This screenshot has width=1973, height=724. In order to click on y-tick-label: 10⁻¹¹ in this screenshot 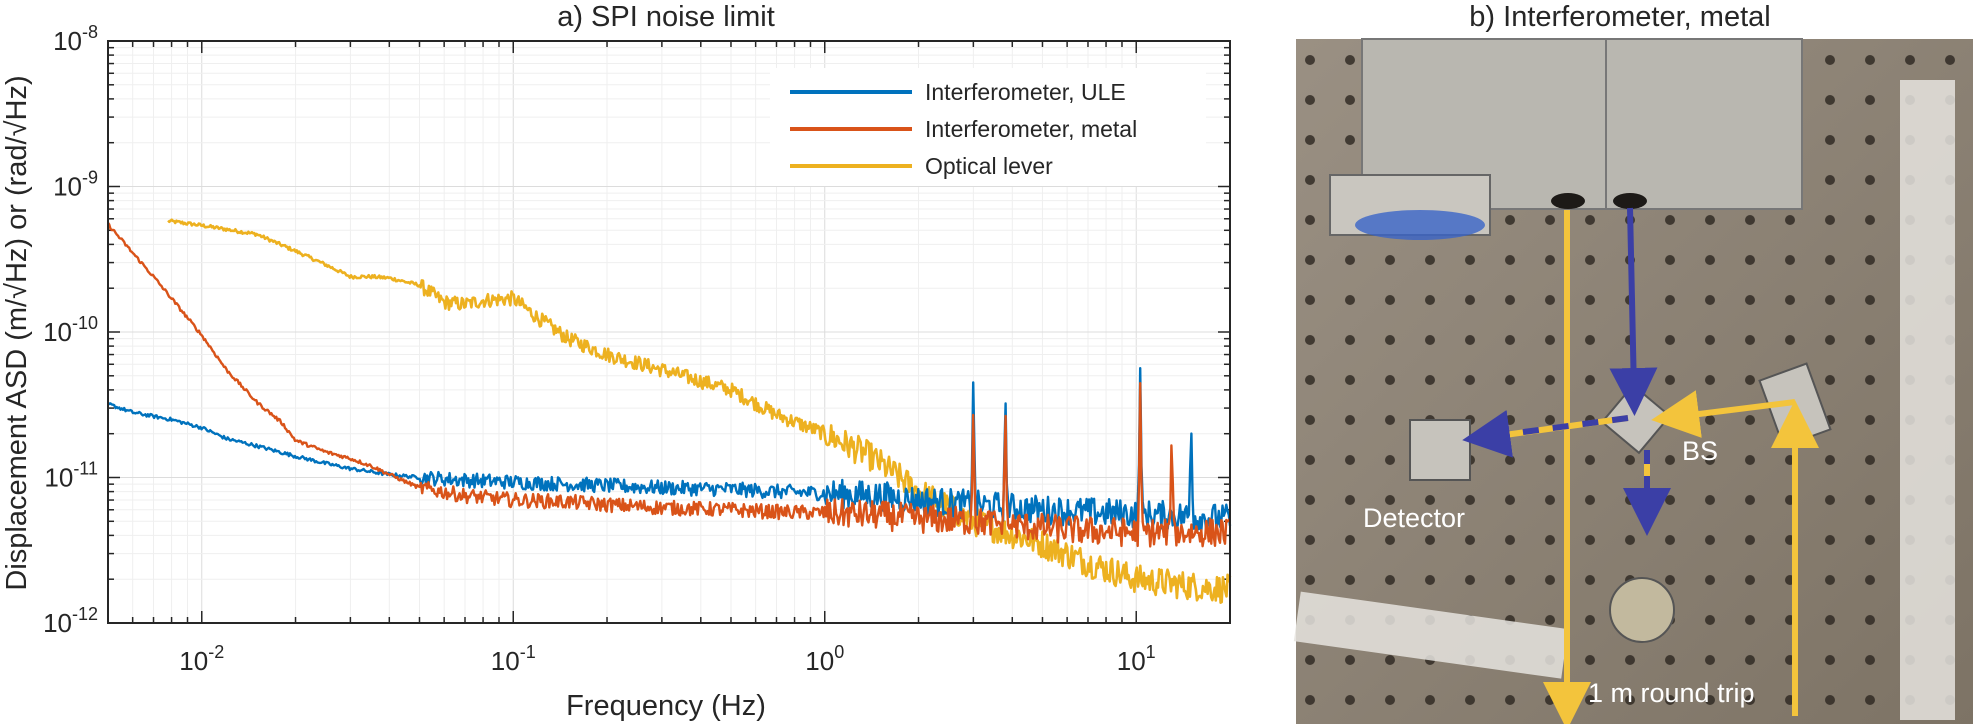, I will do `click(71, 476)`.